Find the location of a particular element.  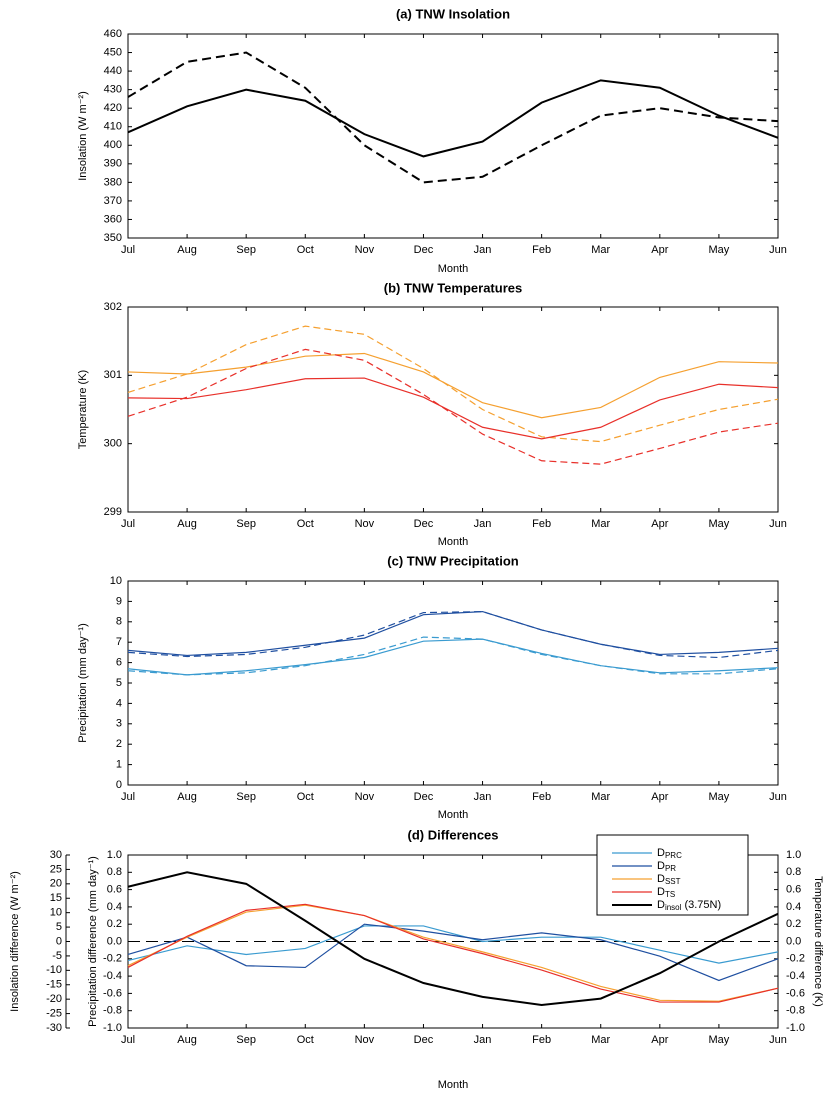

y3-tick-label: 20 is located at coordinates (56, 884).